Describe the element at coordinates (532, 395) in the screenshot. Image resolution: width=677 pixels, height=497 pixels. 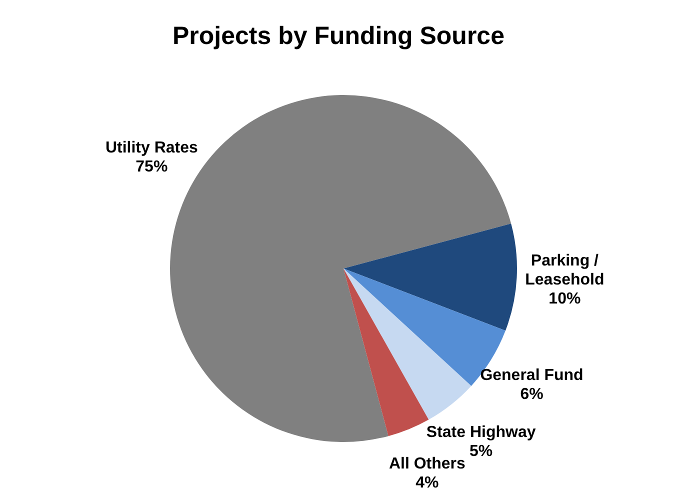
I see `data-label: 6%` at that location.